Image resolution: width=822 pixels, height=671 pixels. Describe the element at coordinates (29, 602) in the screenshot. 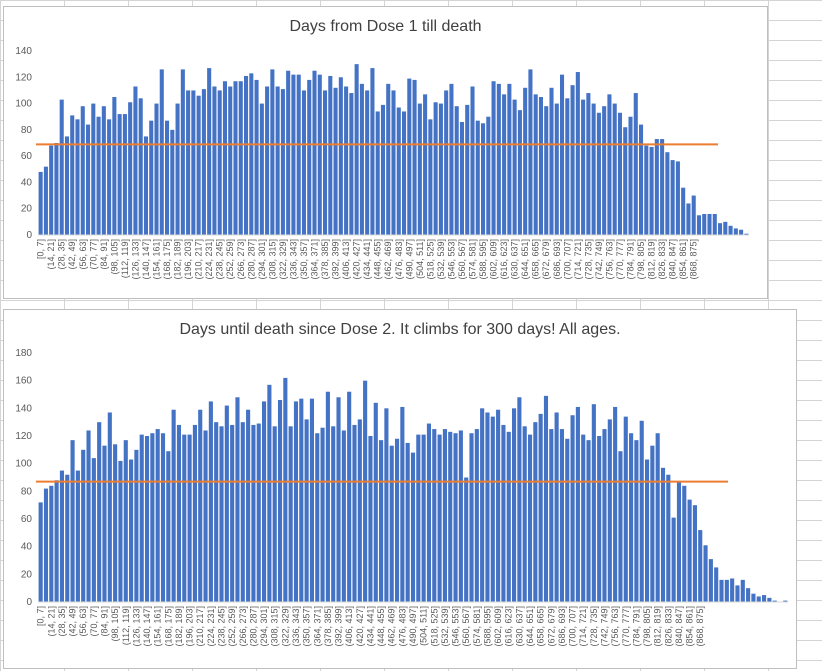

I see `y-tick-label: 0` at that location.